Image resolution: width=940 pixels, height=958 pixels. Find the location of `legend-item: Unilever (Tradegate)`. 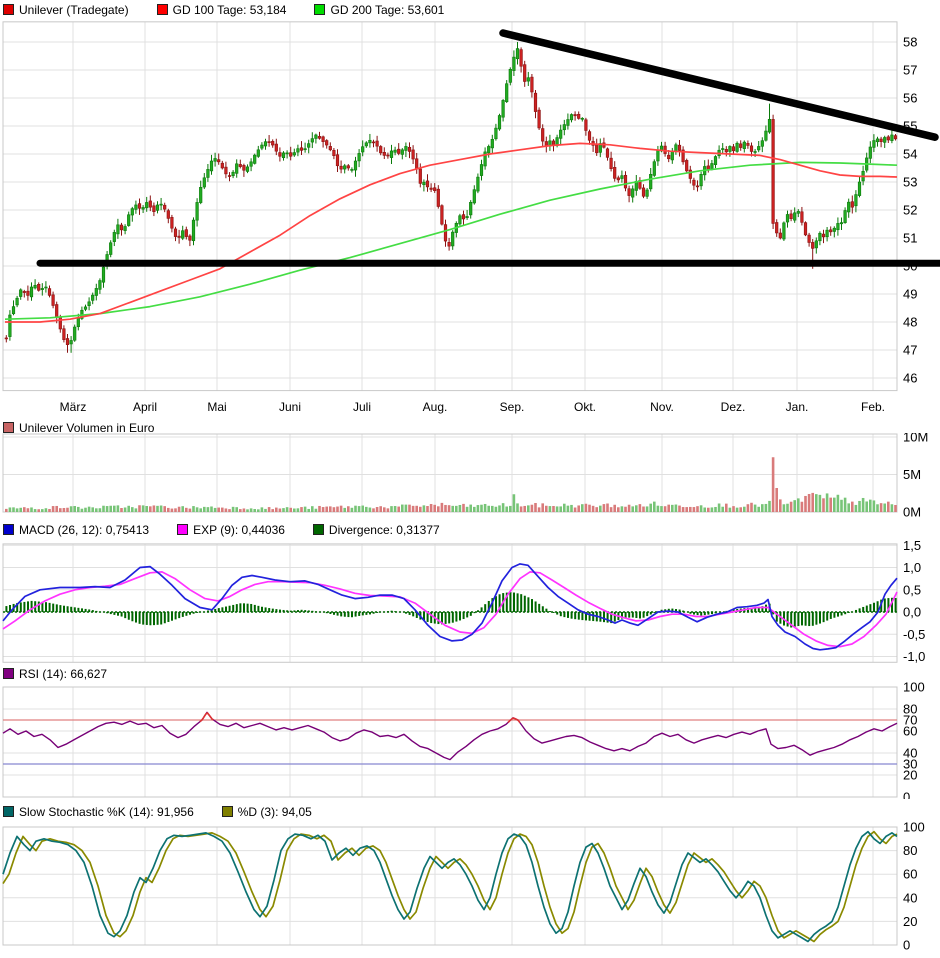

legend-item: Unilever (Tradegate) is located at coordinates (66, 10).